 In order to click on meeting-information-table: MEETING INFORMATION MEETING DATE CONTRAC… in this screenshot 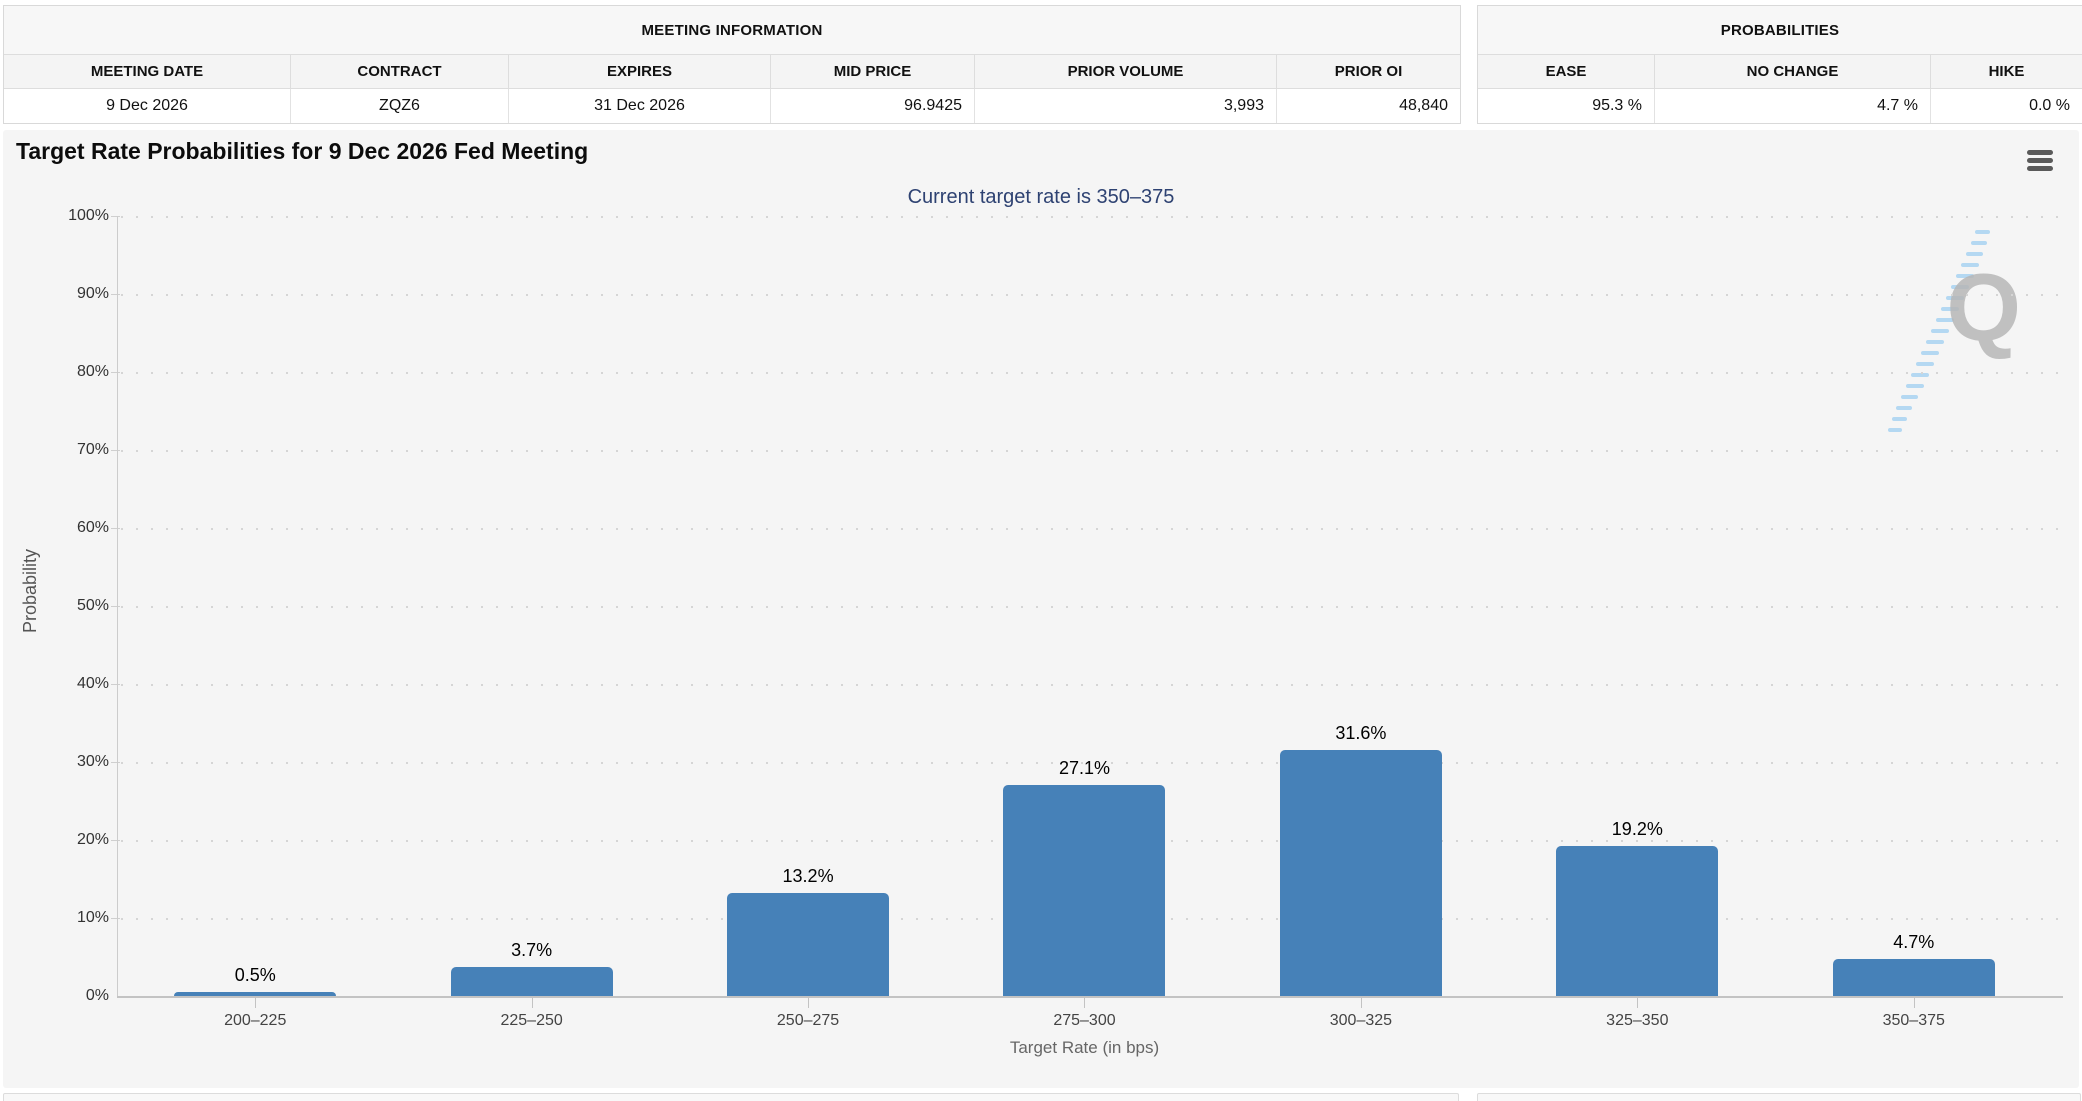, I will do `click(732, 64)`.